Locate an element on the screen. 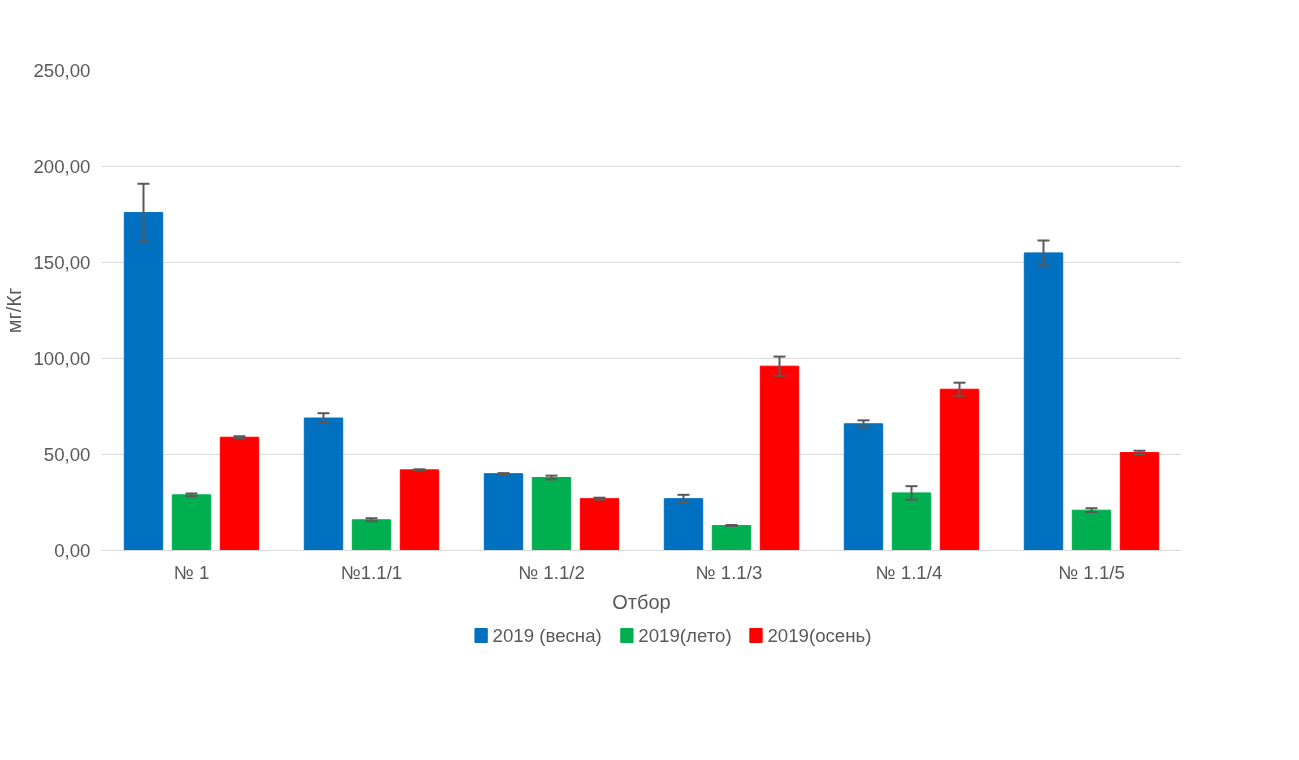  x-axis-title: Отбор is located at coordinates (641, 601).